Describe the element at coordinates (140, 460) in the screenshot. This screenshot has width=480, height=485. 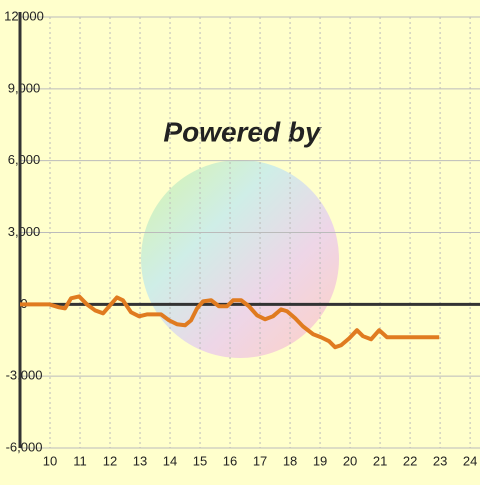
I see `x-tick-label: 13` at that location.